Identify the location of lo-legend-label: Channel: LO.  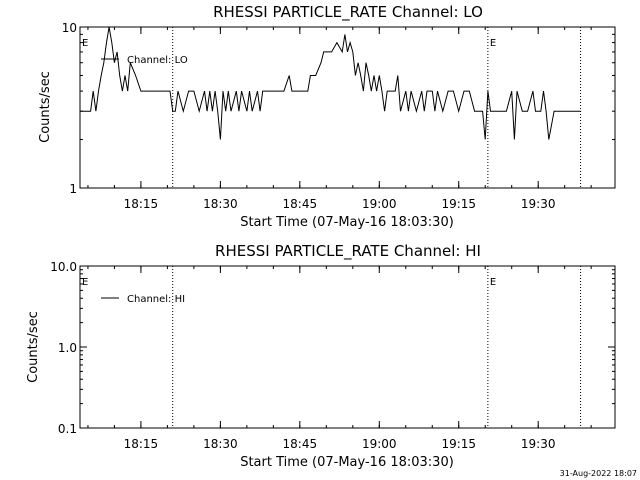
(157, 60).